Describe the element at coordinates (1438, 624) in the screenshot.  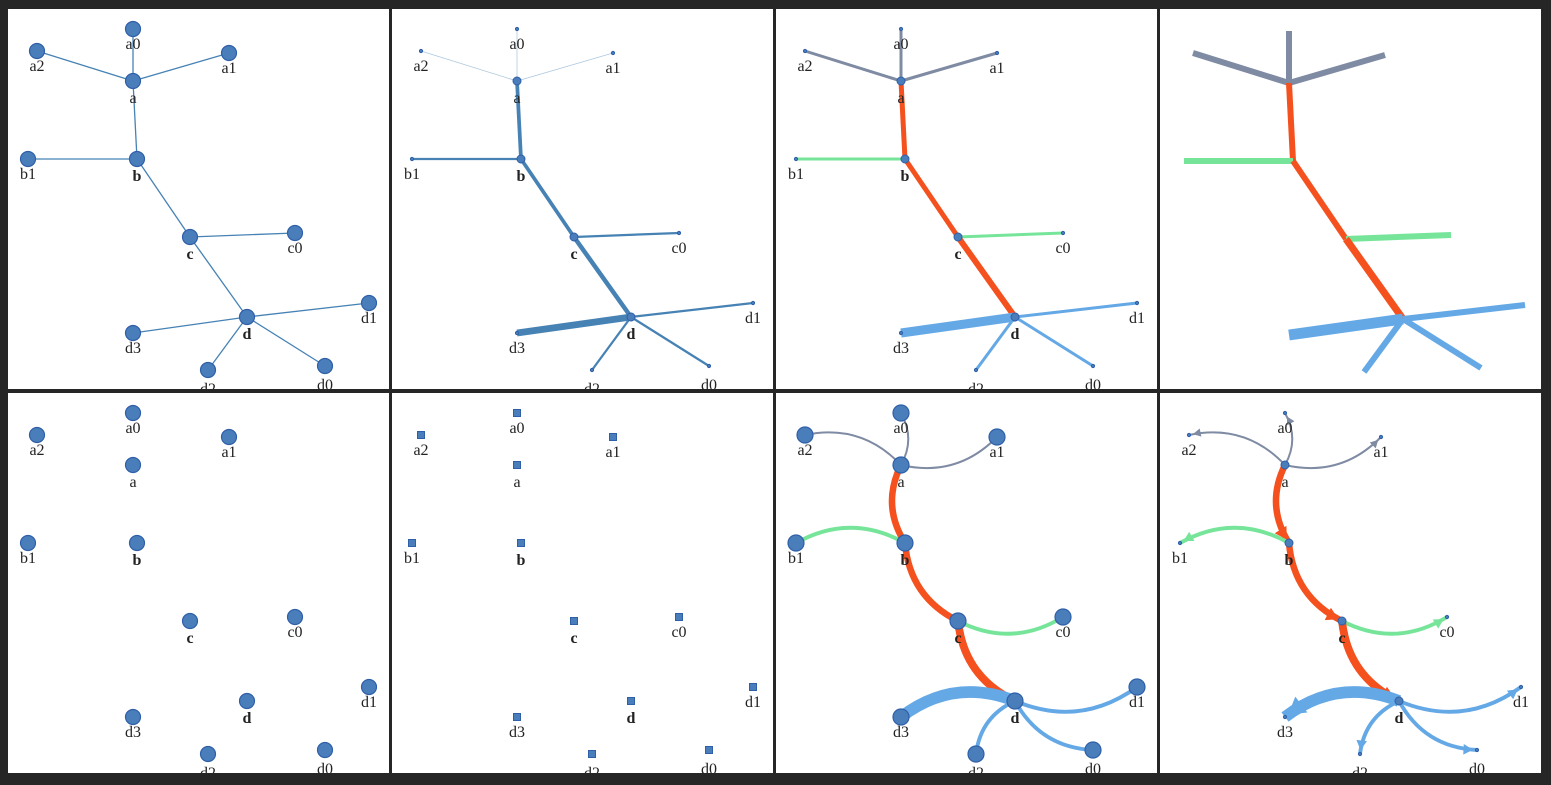
I see `arrowhead-c-c0` at that location.